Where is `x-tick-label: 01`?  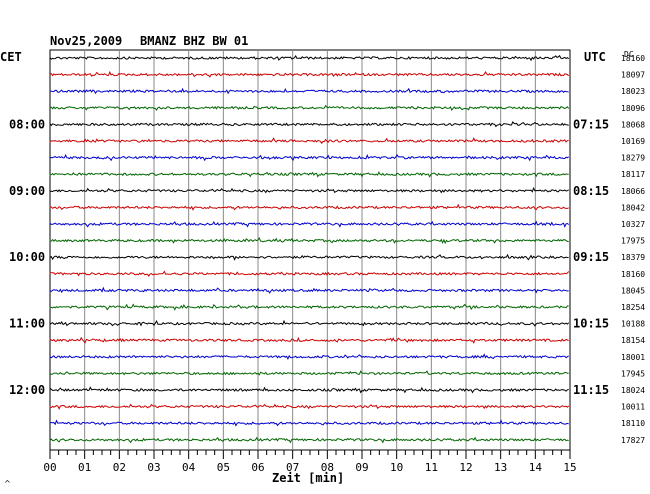
x-tick-label: 01 is located at coordinates (84, 467).